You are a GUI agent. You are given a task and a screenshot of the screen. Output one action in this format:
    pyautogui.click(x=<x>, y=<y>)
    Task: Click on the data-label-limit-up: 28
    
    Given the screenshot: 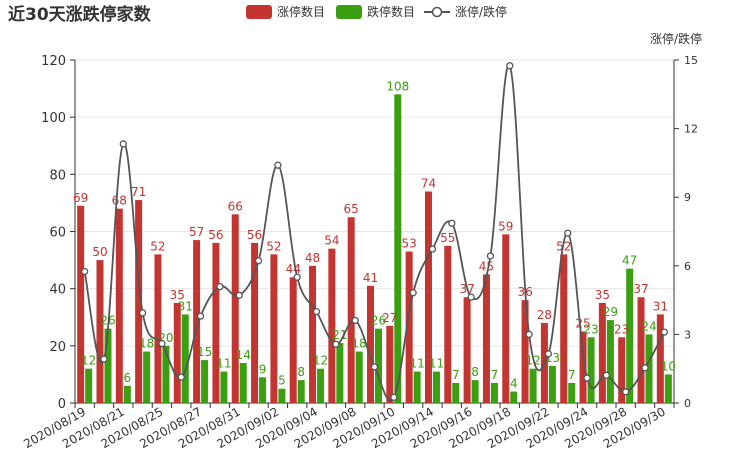 What is the action you would take?
    pyautogui.click(x=544, y=315)
    